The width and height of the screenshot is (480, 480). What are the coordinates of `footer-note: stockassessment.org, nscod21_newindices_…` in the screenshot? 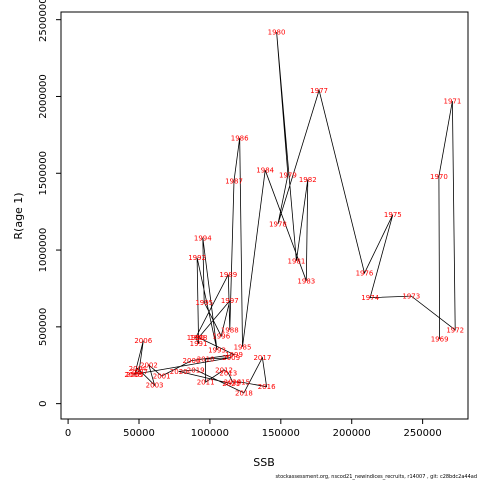 It's located at (377, 477).